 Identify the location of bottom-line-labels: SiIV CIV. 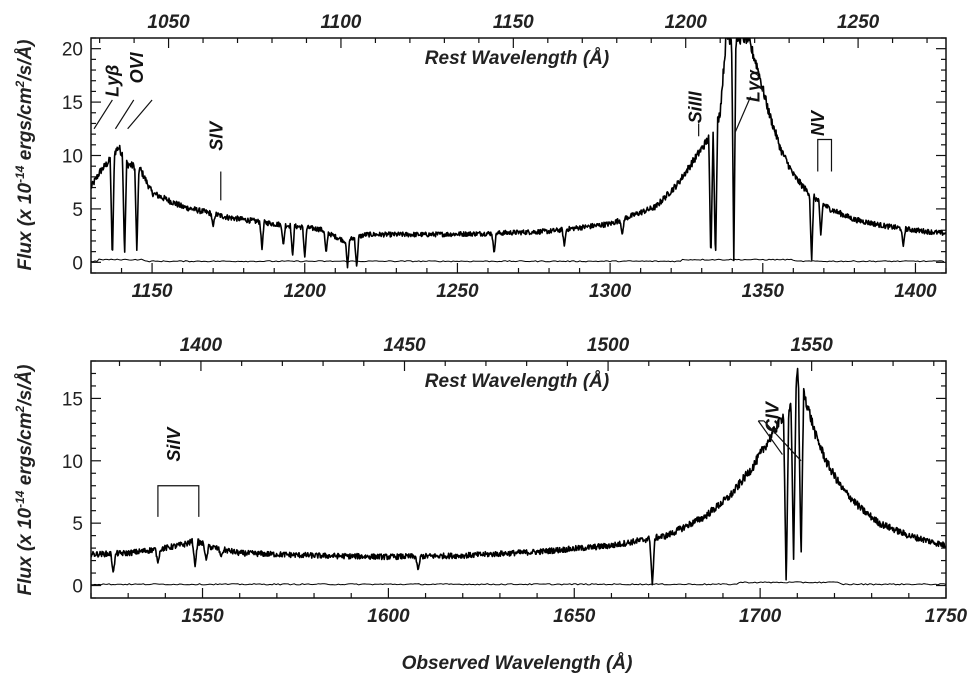
(479, 458).